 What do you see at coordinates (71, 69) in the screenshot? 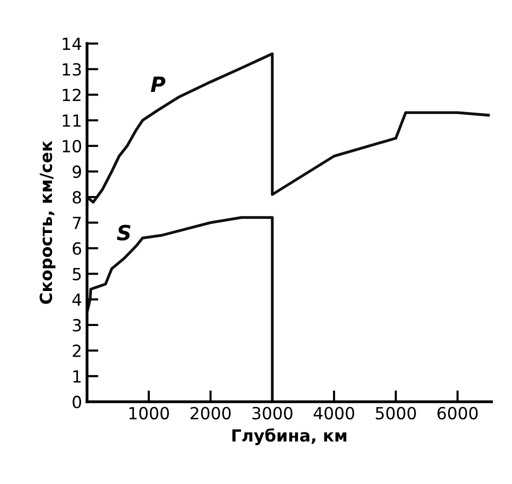
I see `y-tick-label: 13` at bounding box center [71, 69].